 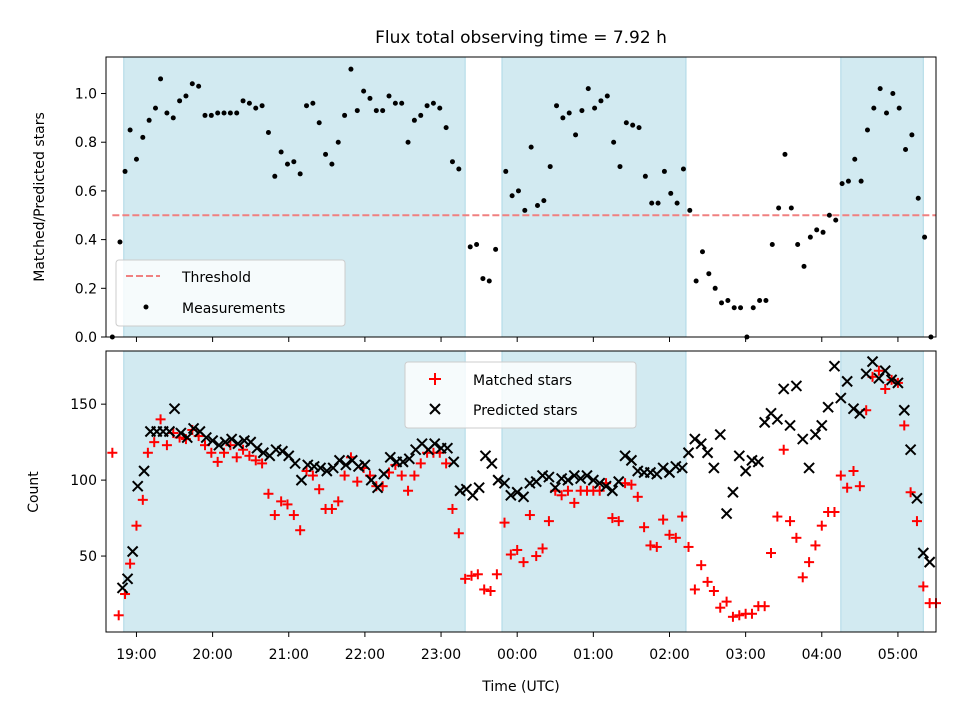 What do you see at coordinates (83, 481) in the screenshot?
I see `y-tick-label: 100` at bounding box center [83, 481].